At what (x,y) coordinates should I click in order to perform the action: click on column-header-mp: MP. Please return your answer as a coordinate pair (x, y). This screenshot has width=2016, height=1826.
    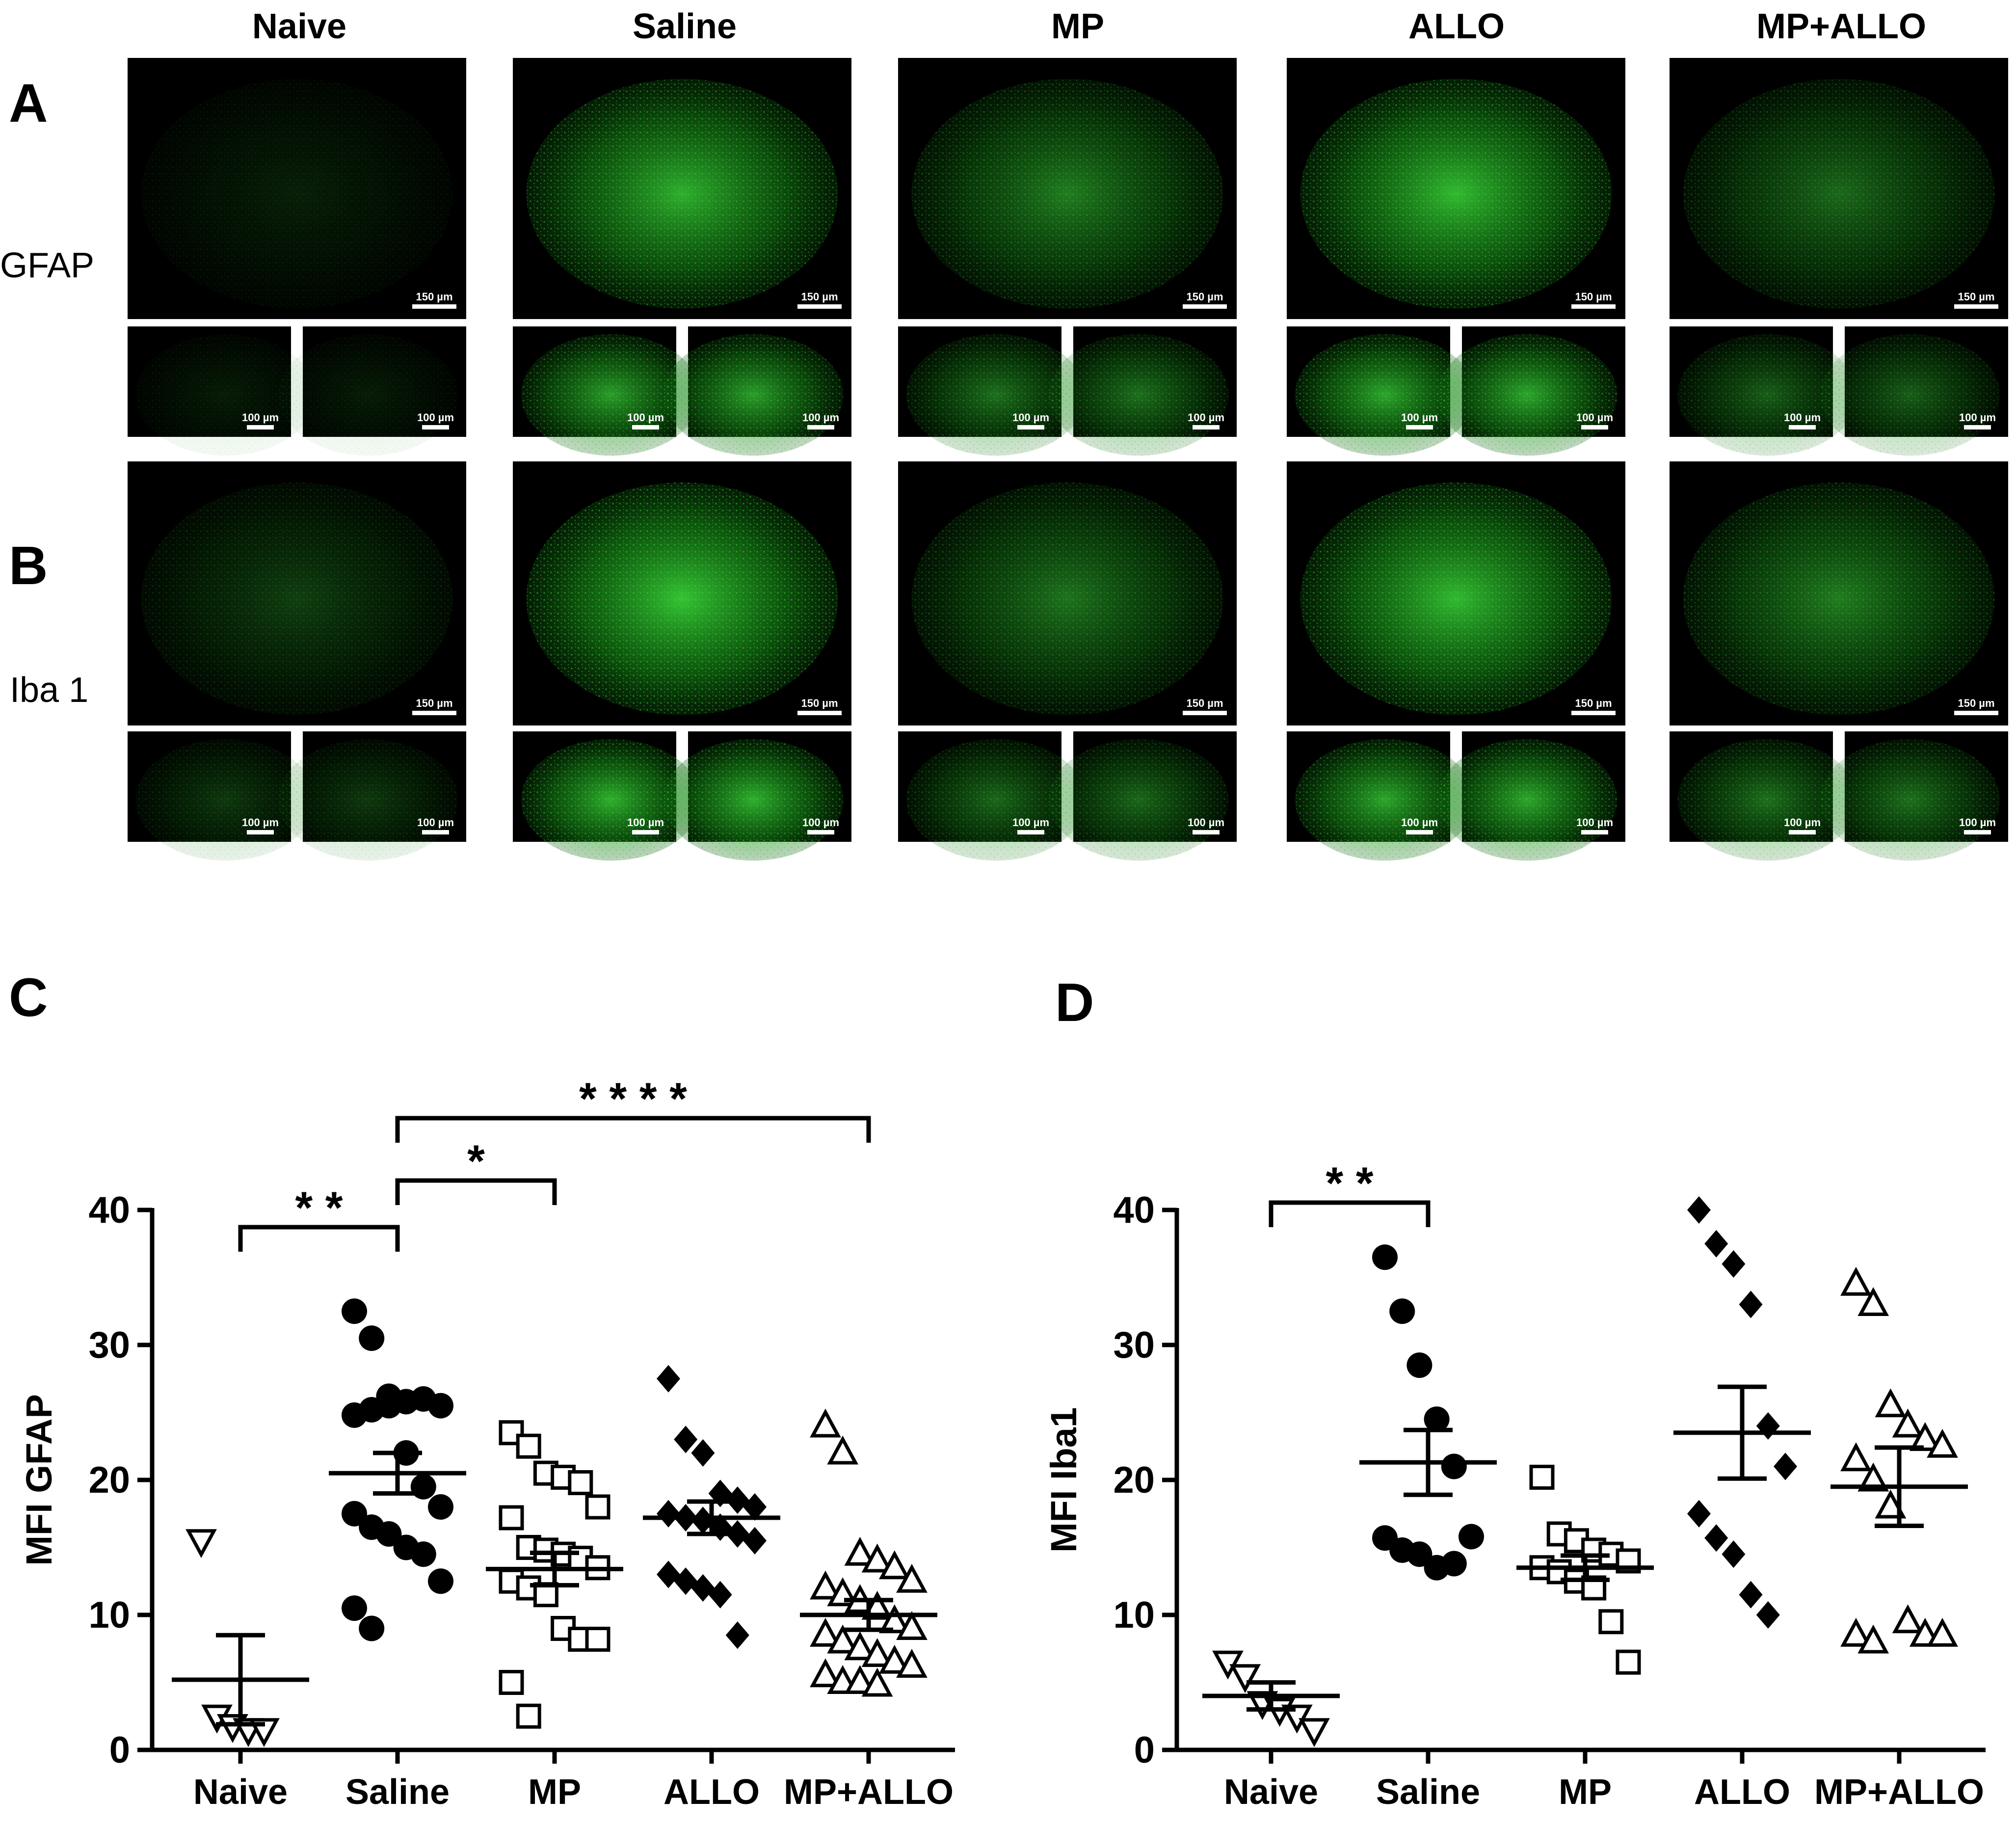
    Looking at the image, I should click on (1077, 26).